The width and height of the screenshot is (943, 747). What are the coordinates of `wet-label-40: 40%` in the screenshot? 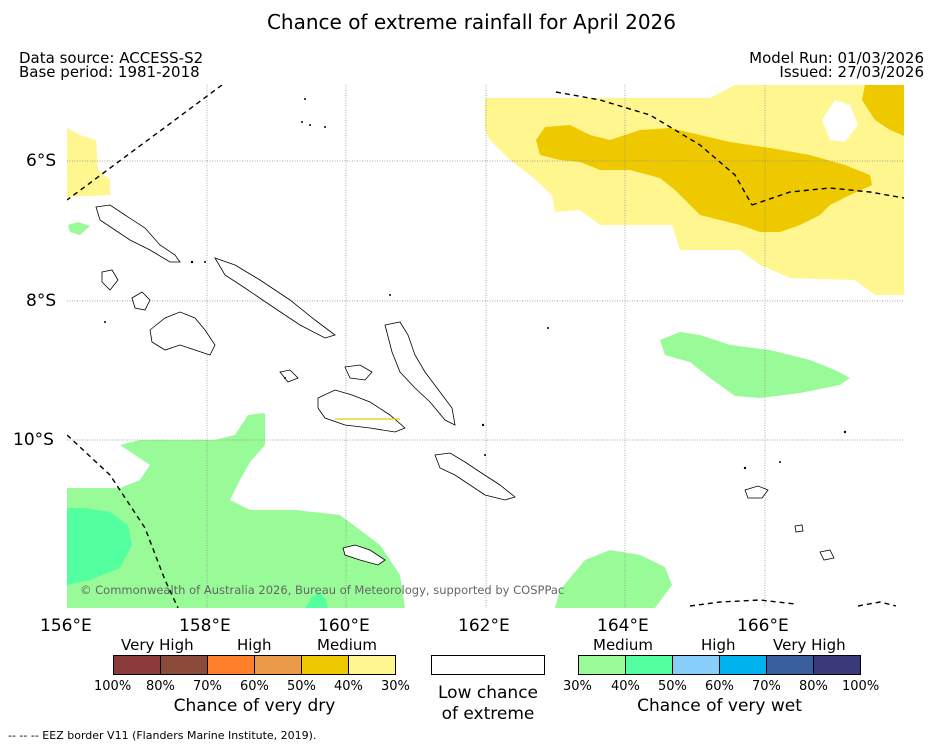 It's located at (625, 686).